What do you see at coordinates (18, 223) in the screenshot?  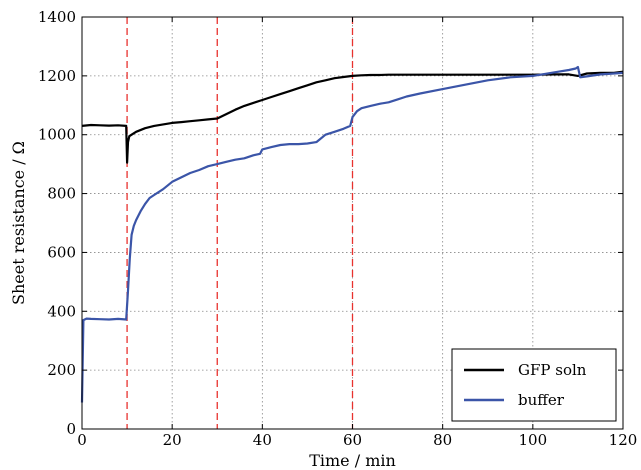 I see `y-axis-label: Sheet resistance / Ω` at bounding box center [18, 223].